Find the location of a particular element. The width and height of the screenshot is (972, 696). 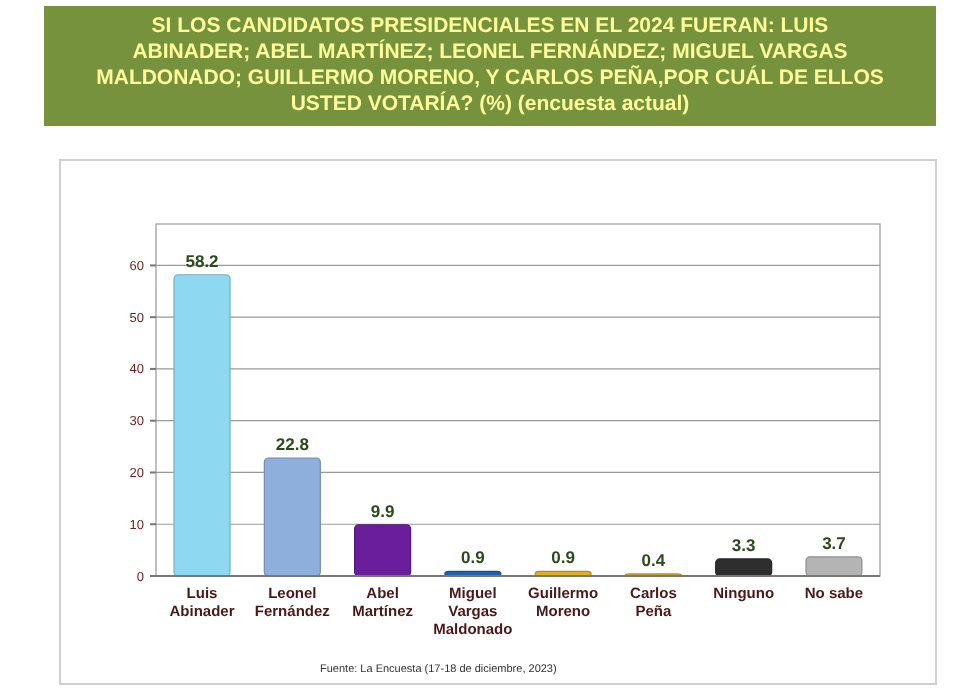

data-label: 3.7 is located at coordinates (834, 542).